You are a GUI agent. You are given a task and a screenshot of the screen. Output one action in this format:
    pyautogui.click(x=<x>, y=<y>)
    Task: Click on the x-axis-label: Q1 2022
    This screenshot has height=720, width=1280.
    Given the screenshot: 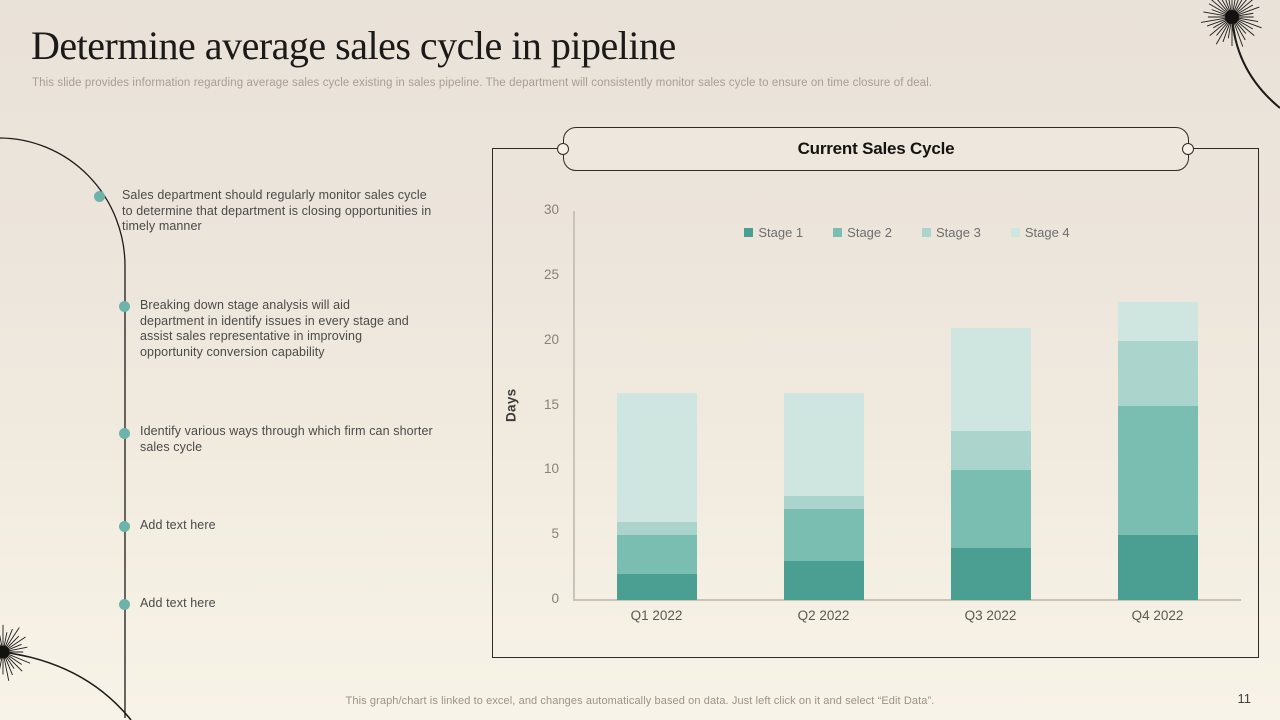 What is the action you would take?
    pyautogui.click(x=656, y=615)
    